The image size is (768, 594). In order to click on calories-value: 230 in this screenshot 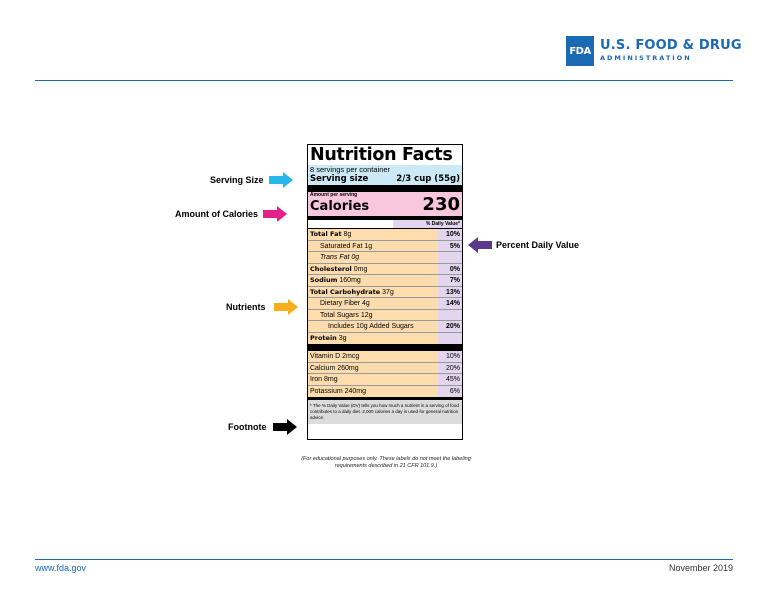, I will do `click(441, 204)`.